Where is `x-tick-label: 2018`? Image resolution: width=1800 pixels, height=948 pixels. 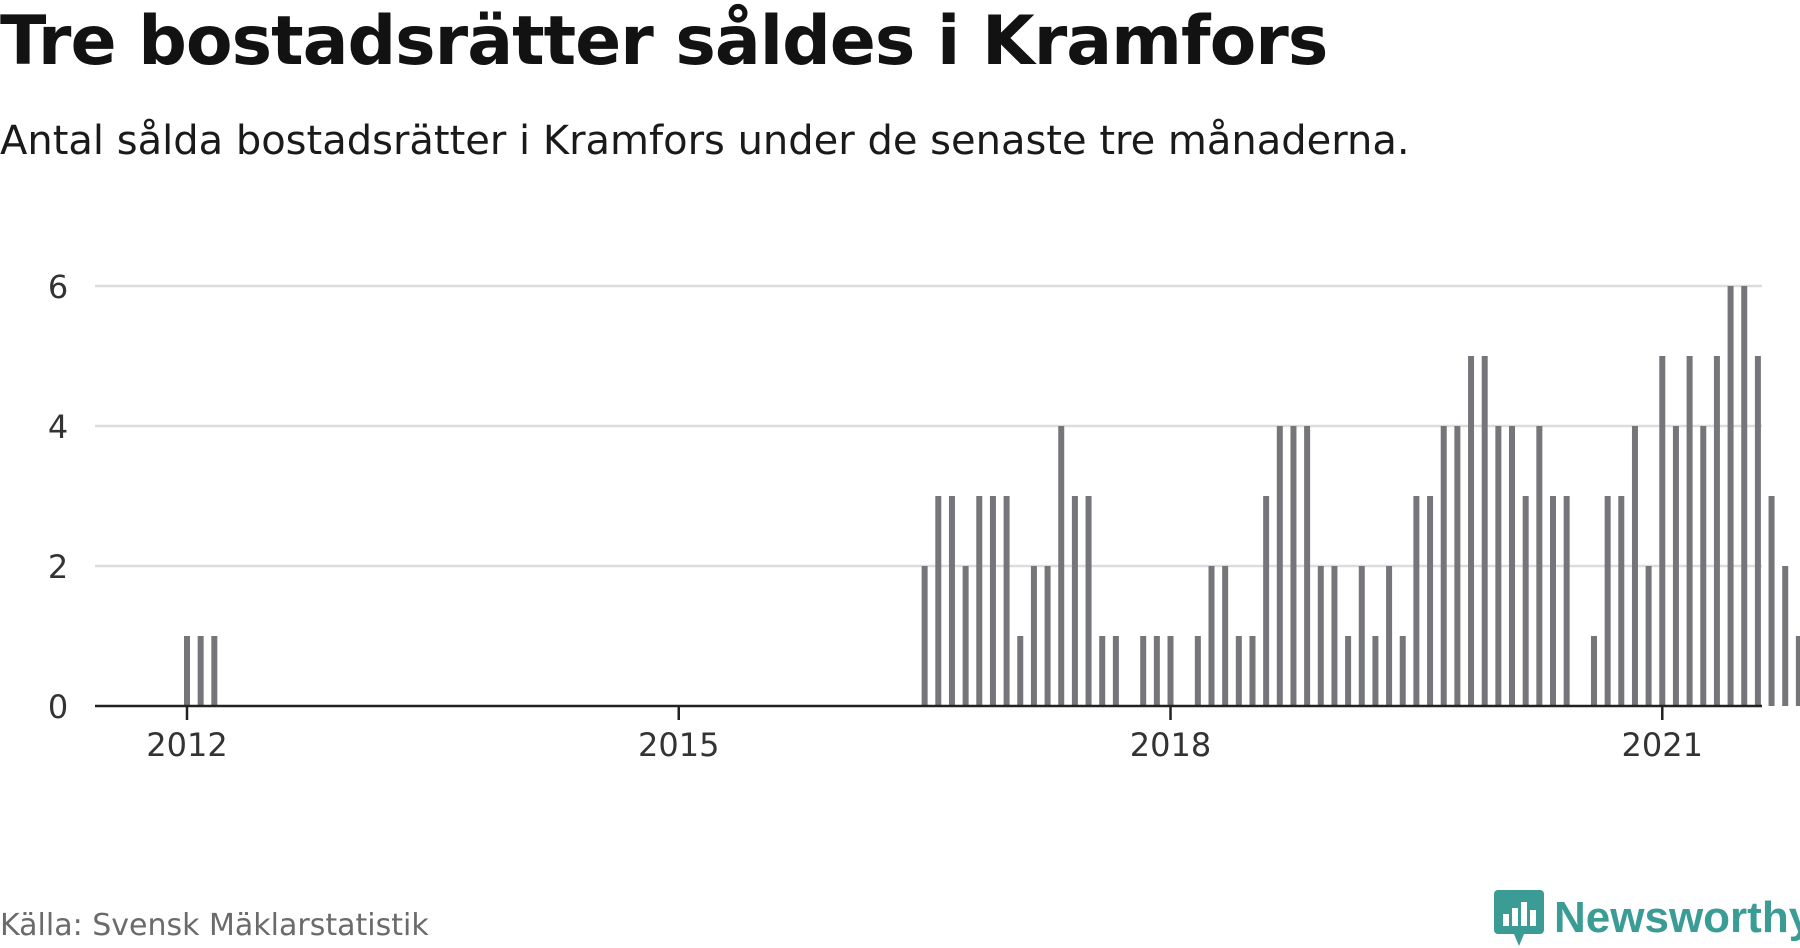
x-tick-label: 2018 is located at coordinates (1170, 745).